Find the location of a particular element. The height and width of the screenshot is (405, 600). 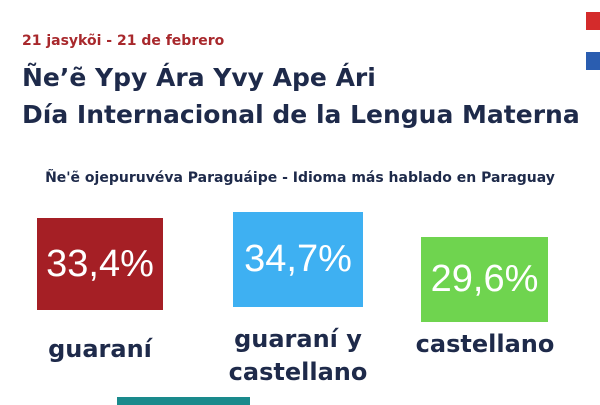

flag-blue is located at coordinates (593, 61).